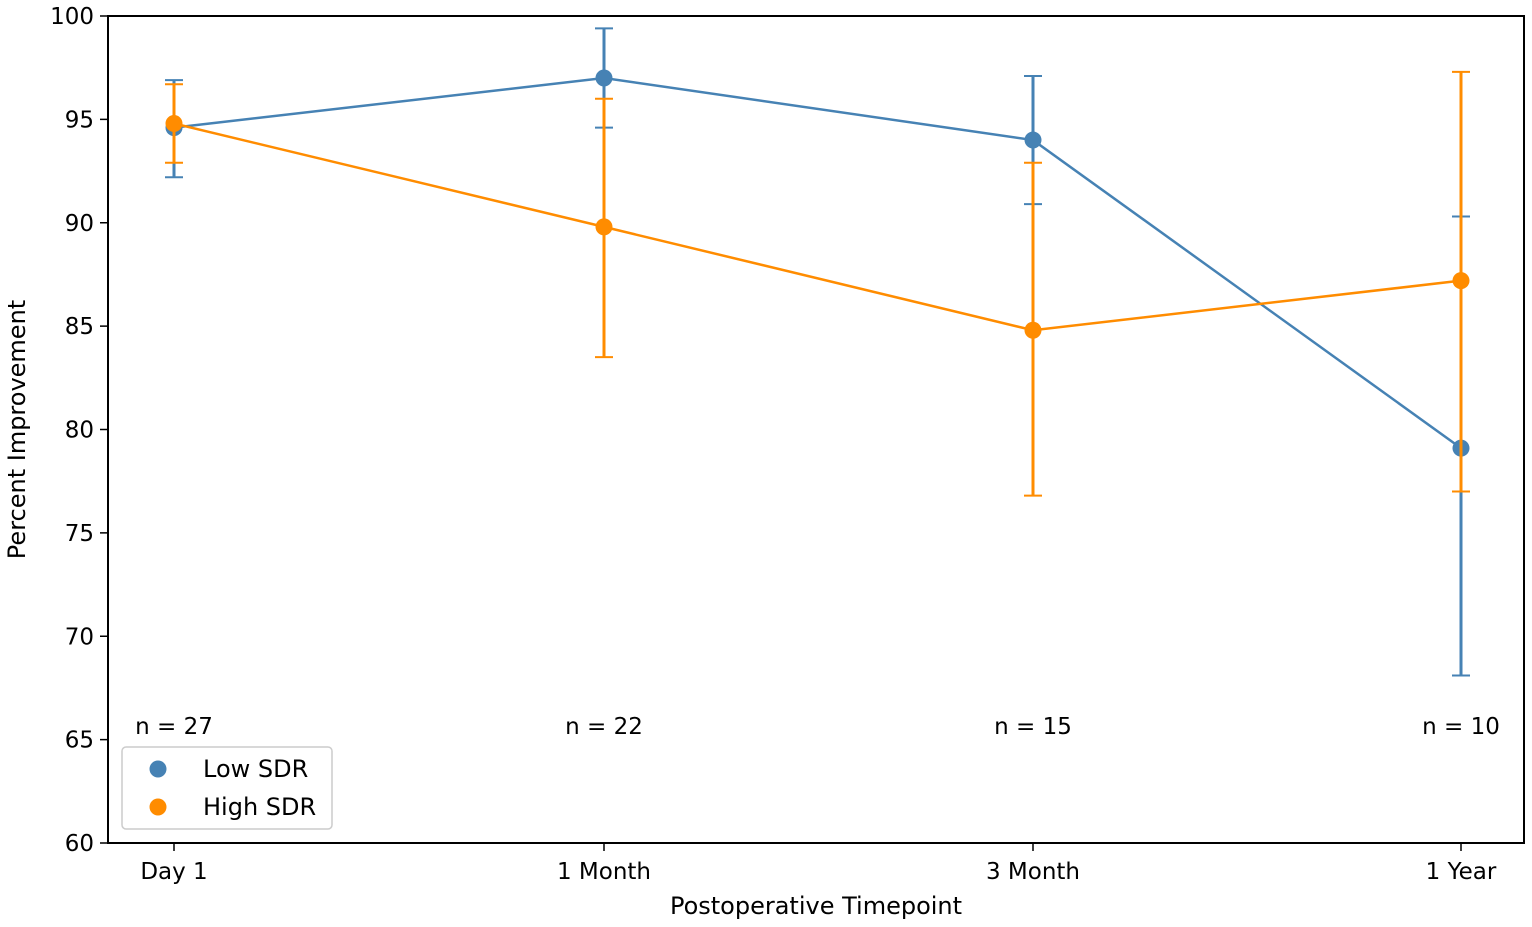 This screenshot has width=1532, height=927. What do you see at coordinates (79, 637) in the screenshot?
I see `y-tick-label: 70` at bounding box center [79, 637].